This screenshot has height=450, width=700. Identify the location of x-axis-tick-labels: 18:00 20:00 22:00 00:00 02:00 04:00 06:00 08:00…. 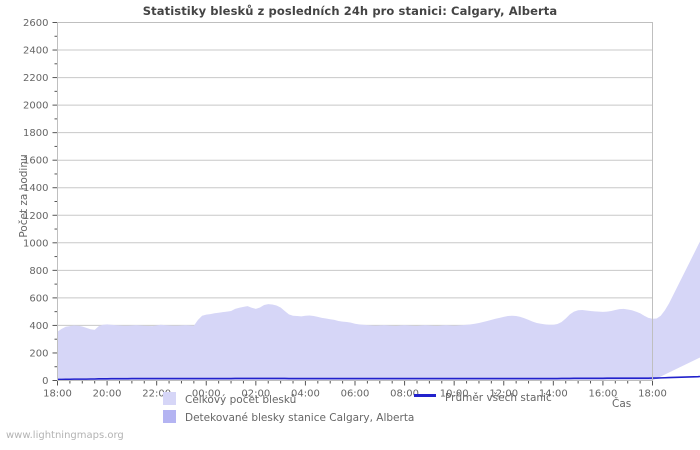
(355, 394).